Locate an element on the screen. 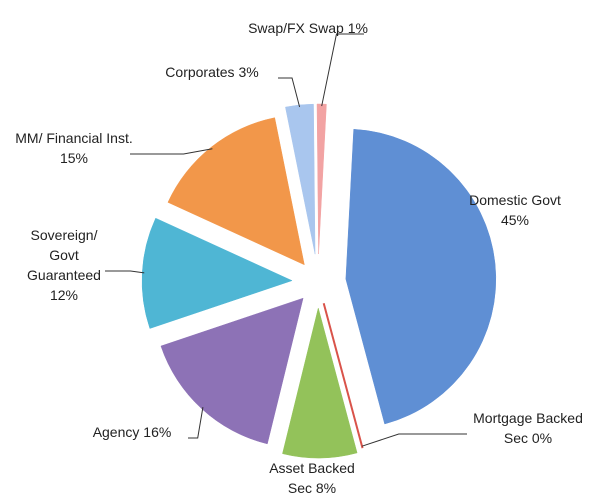 This screenshot has width=600, height=502. slice-label: Corporates 3% is located at coordinates (212, 72).